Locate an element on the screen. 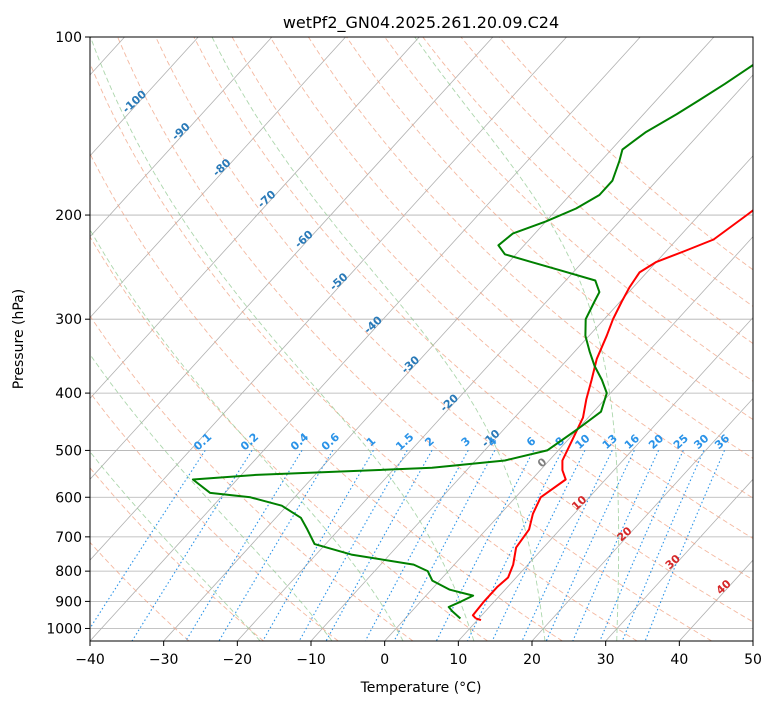 The image size is (775, 708). x-tick-label: 0 is located at coordinates (384, 660).